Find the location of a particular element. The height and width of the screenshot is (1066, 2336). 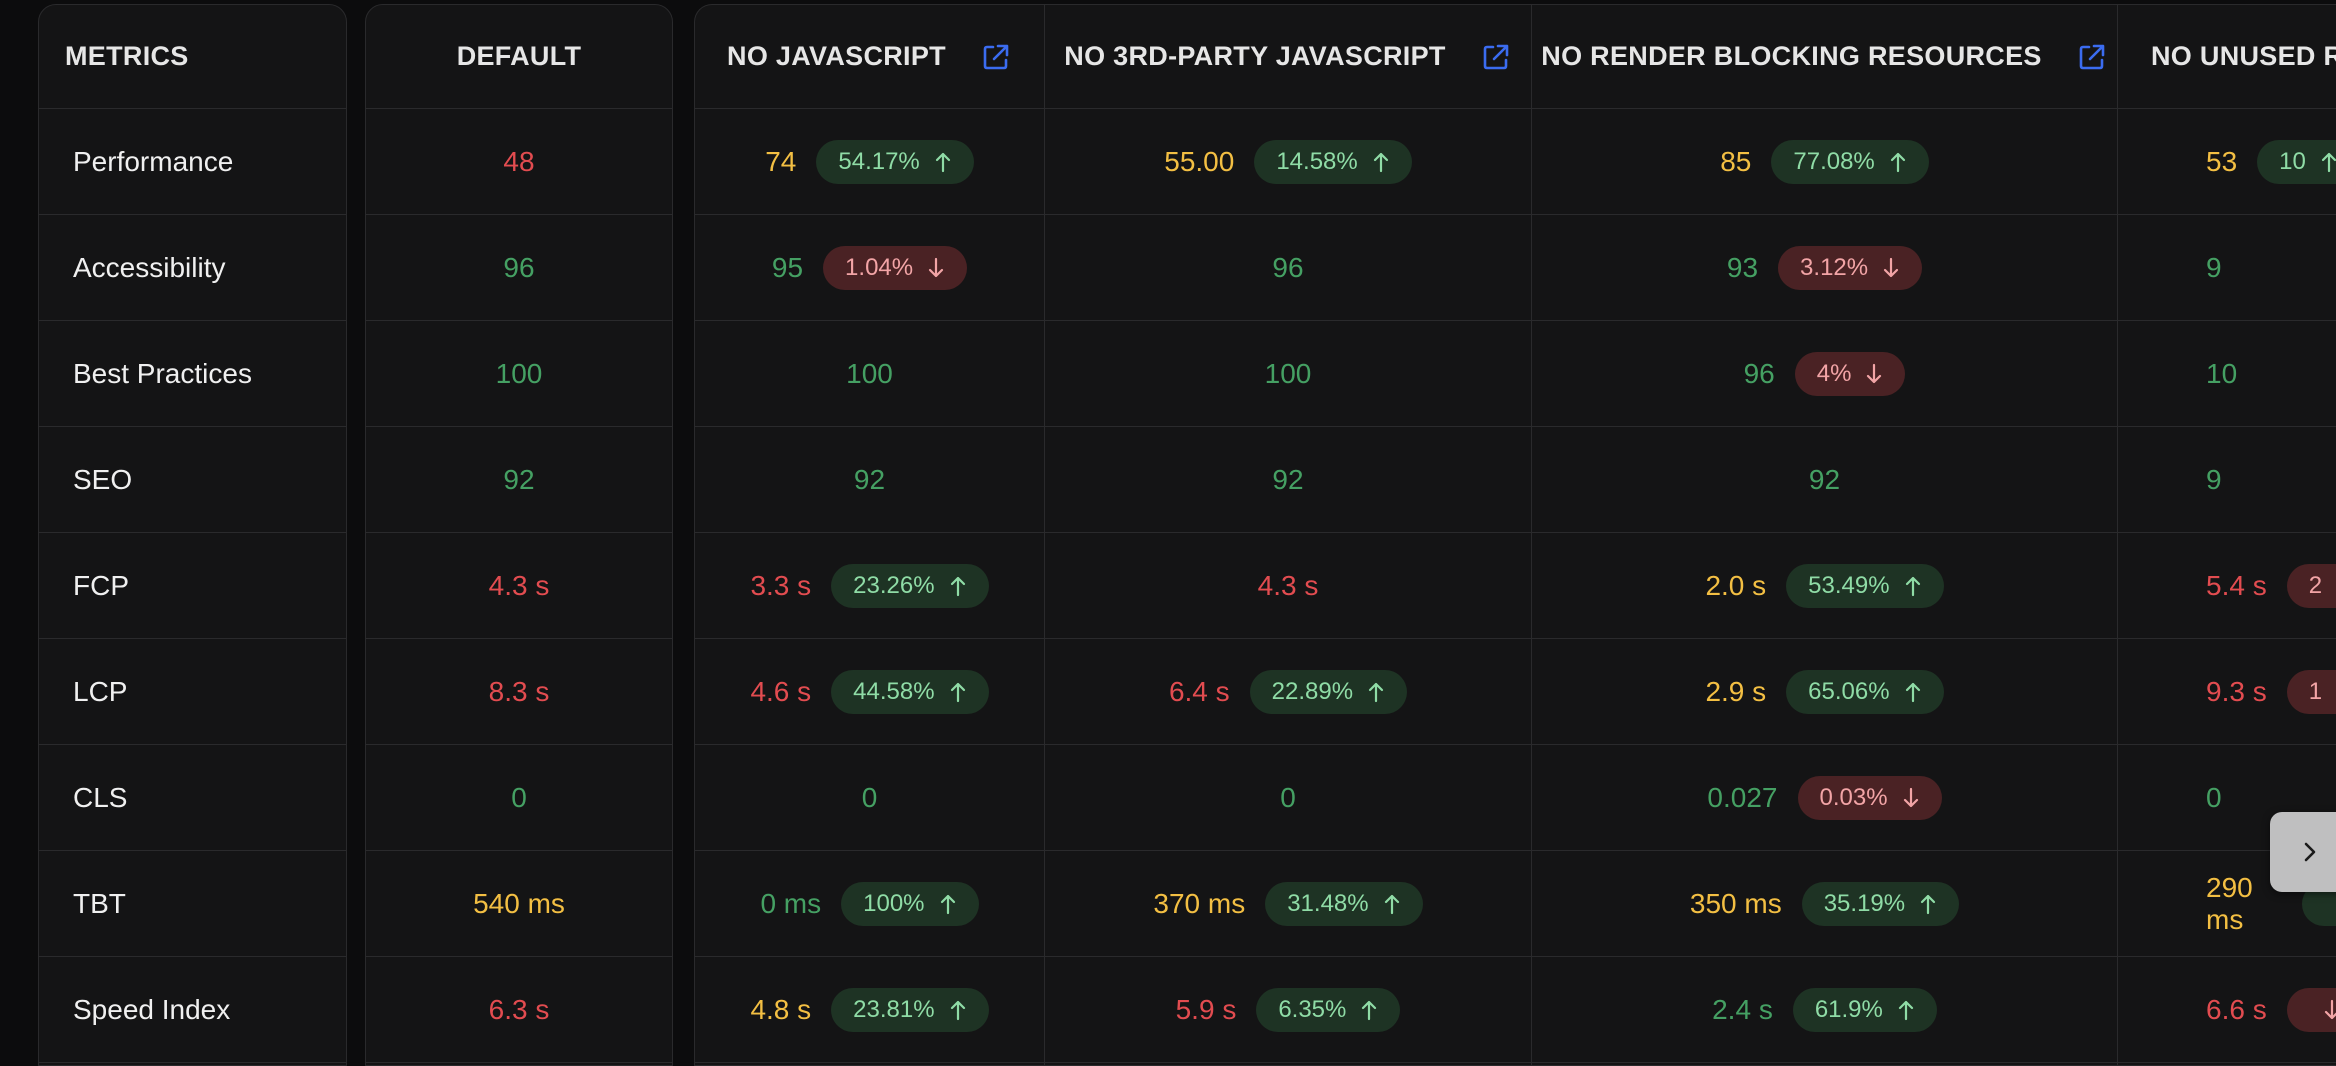

comparison-cell: 6.6 s is located at coordinates (2227, 1010).